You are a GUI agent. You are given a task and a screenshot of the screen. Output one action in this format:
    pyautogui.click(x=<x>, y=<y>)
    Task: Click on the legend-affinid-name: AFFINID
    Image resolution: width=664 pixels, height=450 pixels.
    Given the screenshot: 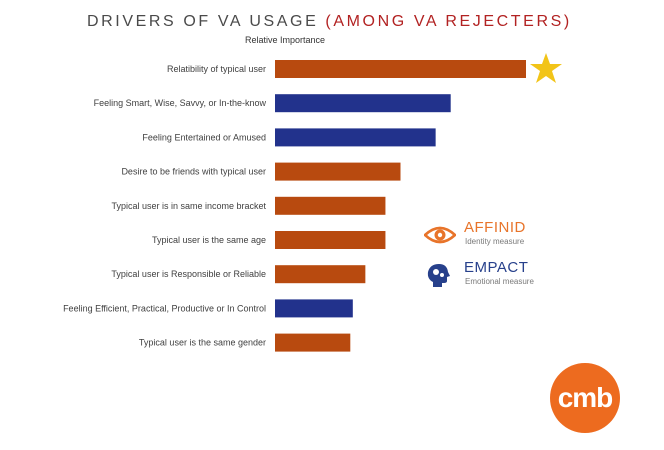 What is the action you would take?
    pyautogui.click(x=495, y=227)
    